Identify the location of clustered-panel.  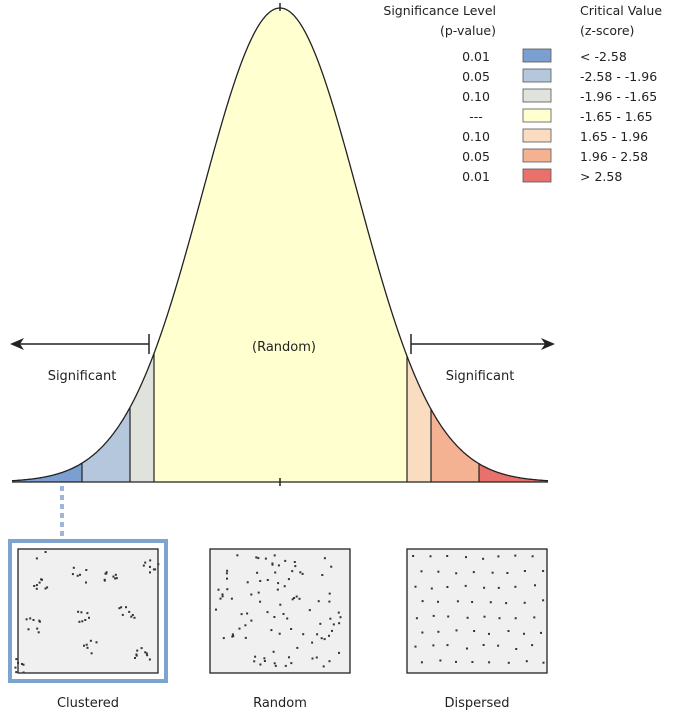
(88, 611).